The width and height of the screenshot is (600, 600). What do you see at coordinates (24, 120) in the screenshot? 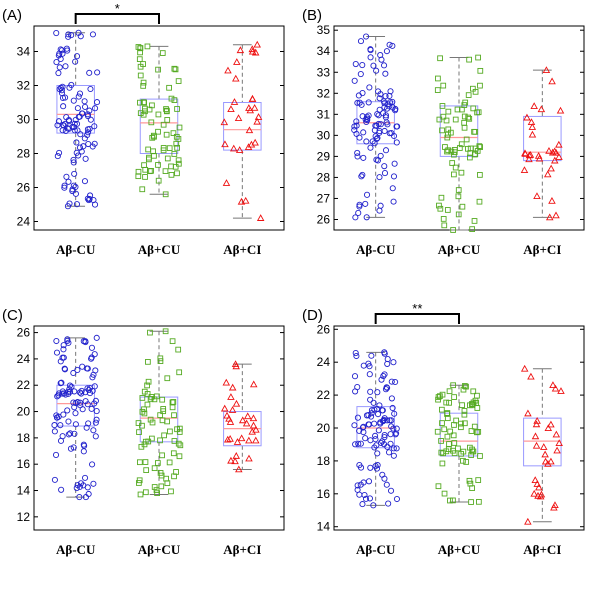
I see `y-tick-label: 30` at bounding box center [24, 120].